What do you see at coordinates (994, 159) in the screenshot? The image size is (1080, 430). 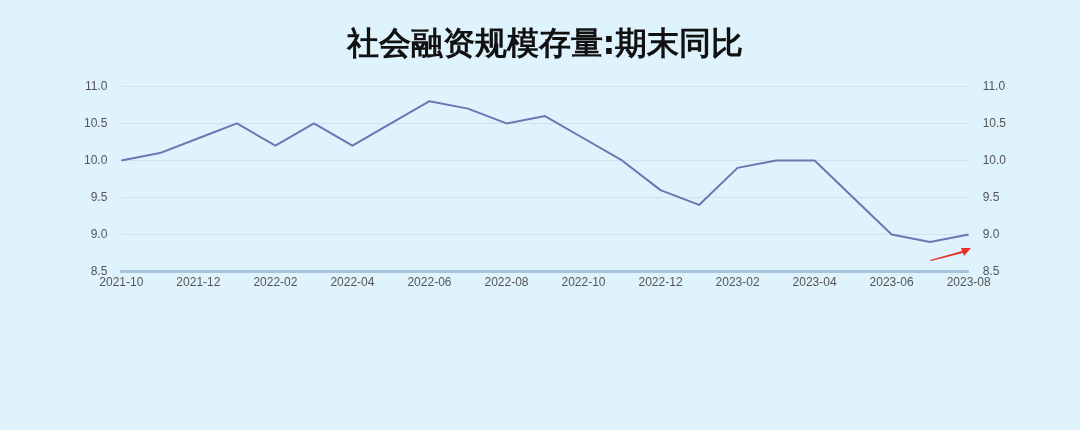 I see `y2-tick-label: 10.0` at bounding box center [994, 159].